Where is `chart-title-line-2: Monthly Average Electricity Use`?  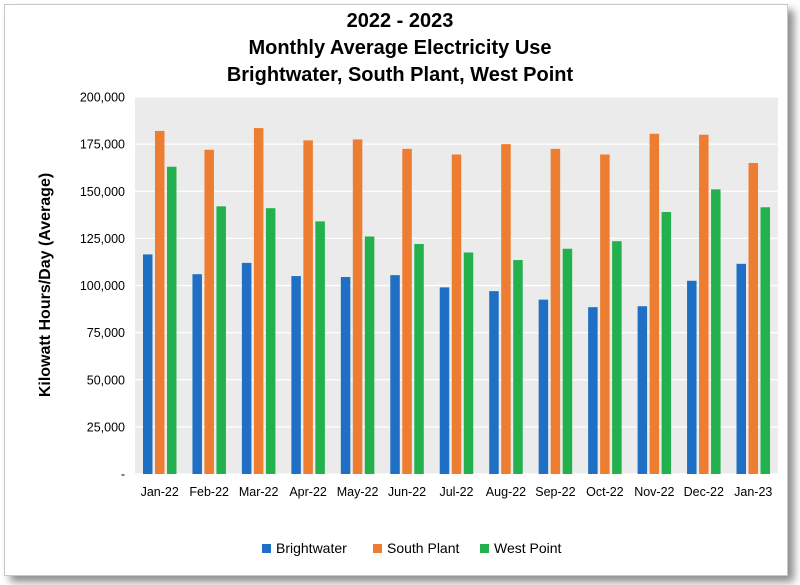 chart-title-line-2: Monthly Average Electricity Use is located at coordinates (399, 48).